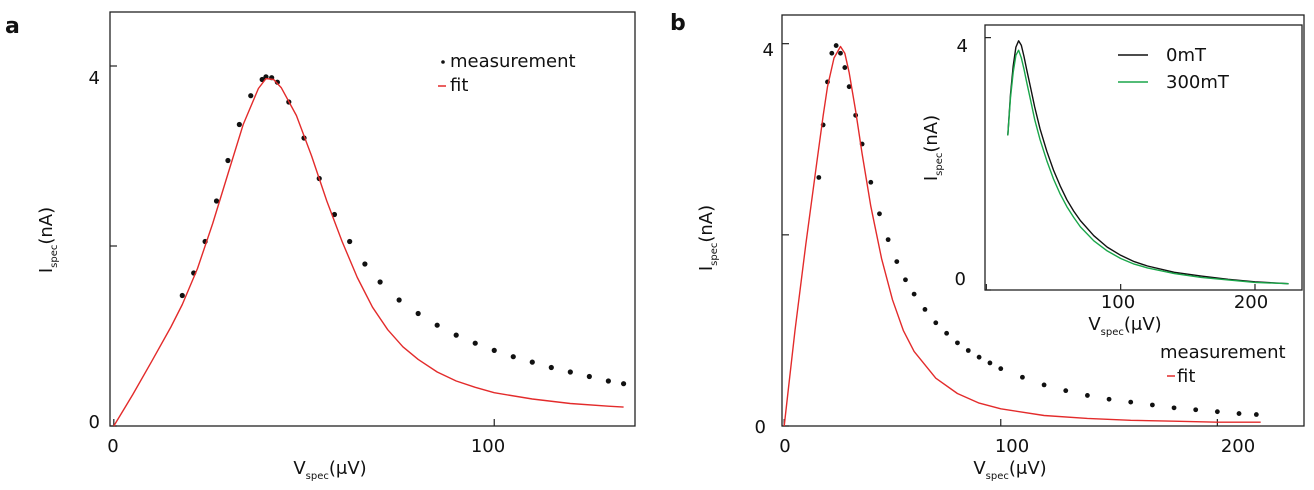 The image size is (1314, 490). What do you see at coordinates (112, 446) in the screenshot?
I see `panel-a-xtick-0: 0` at bounding box center [112, 446].